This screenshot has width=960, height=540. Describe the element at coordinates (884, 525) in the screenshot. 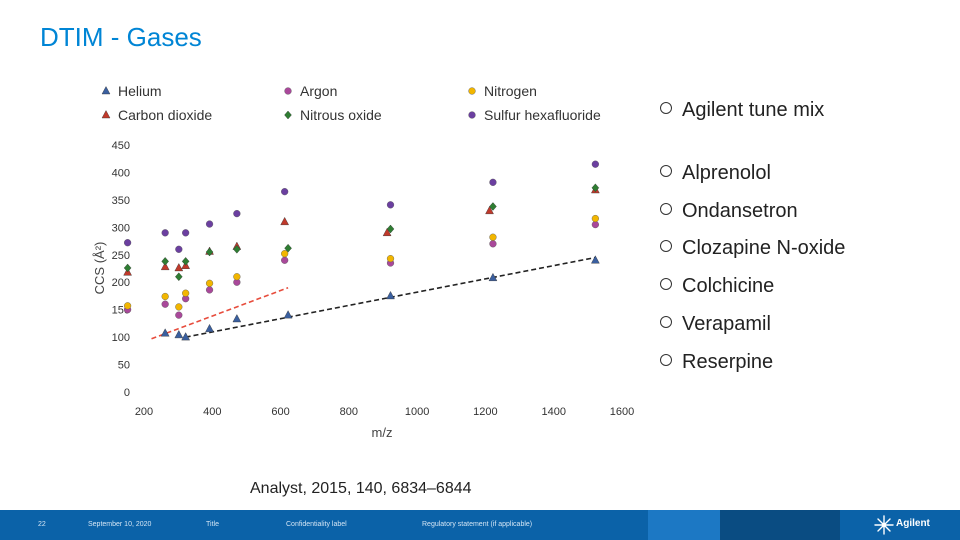

I see `agilent-spark-icon` at that location.